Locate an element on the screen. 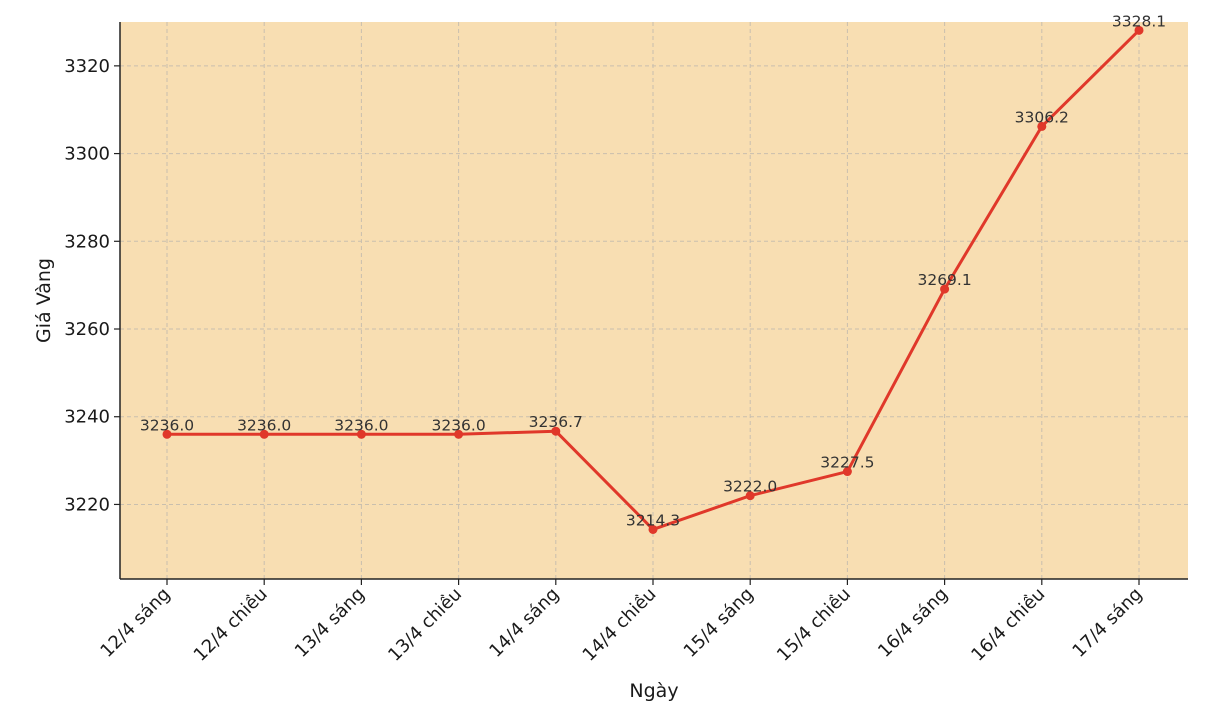  x-tick-label: 13/4 sáng is located at coordinates (330, 623).